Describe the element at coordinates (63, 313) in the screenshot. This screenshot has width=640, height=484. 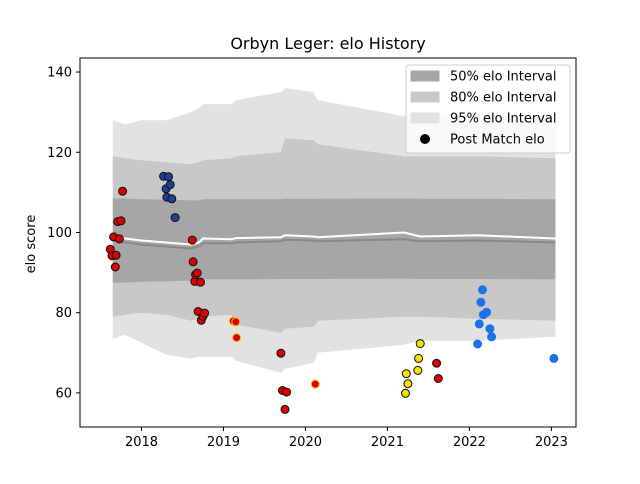
I see `y-tick-label: 80` at that location.